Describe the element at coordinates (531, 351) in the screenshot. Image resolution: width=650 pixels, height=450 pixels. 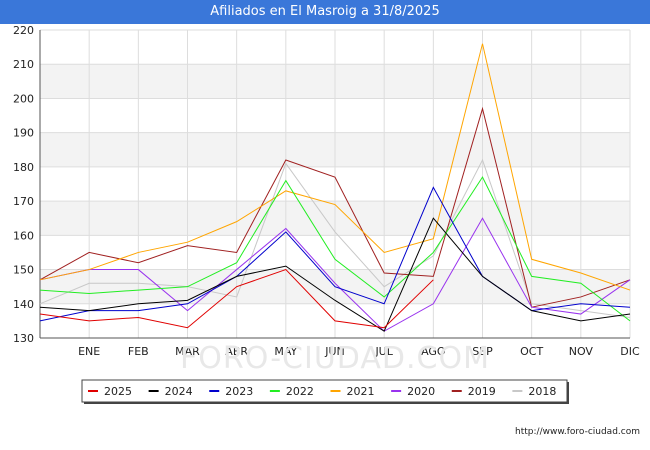
I see `x-tick-label: OCT` at that location.